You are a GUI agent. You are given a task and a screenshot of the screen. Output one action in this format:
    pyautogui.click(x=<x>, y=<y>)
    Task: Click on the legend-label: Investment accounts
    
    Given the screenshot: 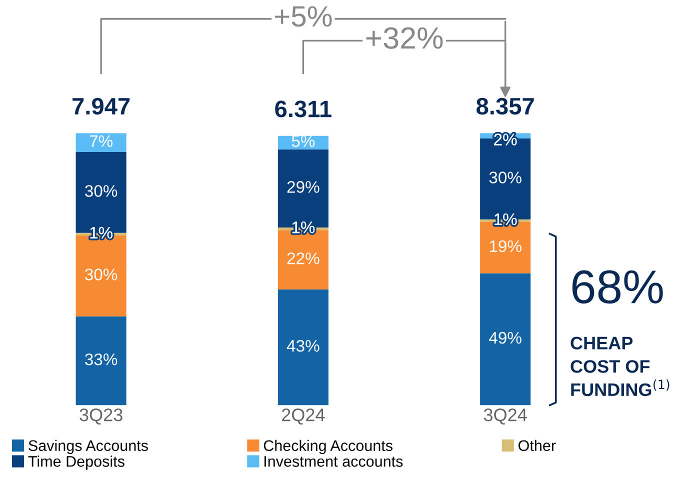 What is the action you would take?
    pyautogui.click(x=333, y=461)
    